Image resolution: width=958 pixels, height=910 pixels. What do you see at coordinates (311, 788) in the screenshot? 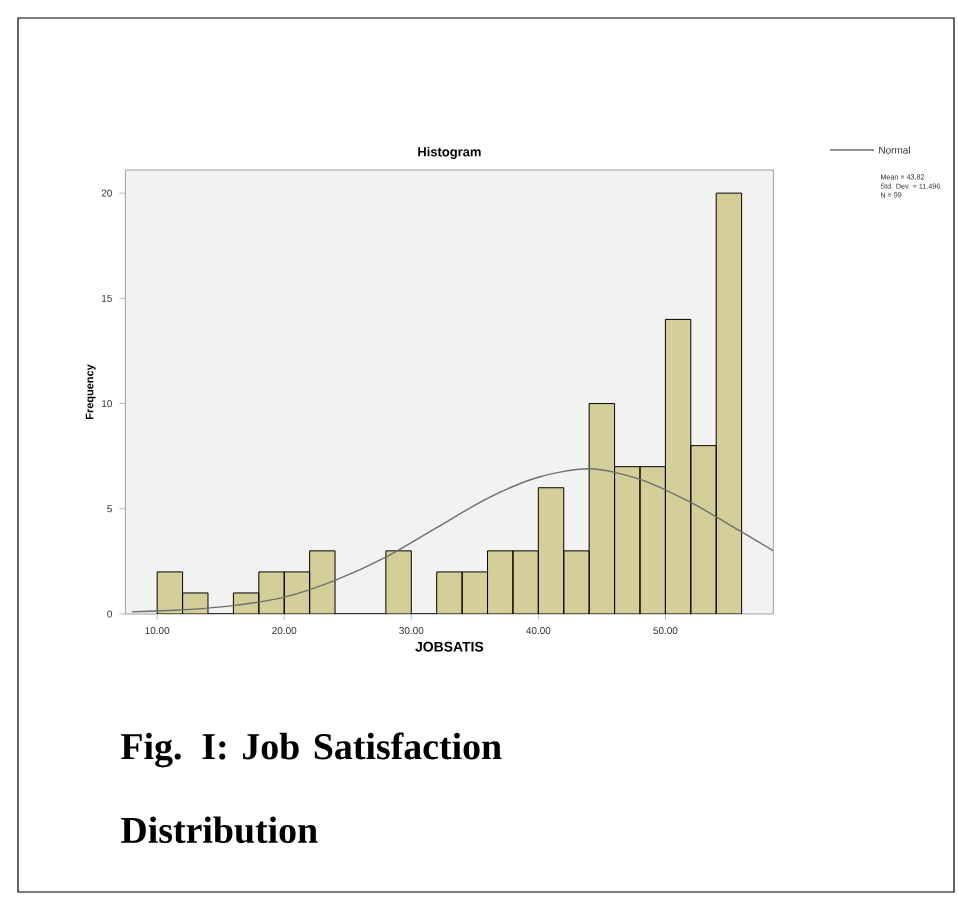
I see `text: Fig. I: Job Satisfaction Distribution` at bounding box center [311, 788].